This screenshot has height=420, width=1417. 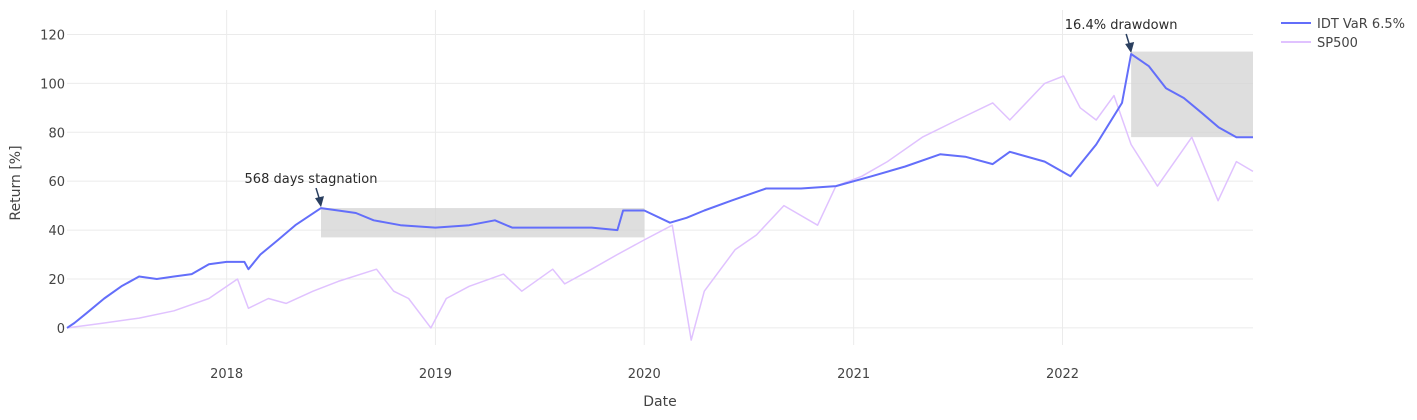 I want to click on y-axis-title: Return [%], so click(x=16, y=182).